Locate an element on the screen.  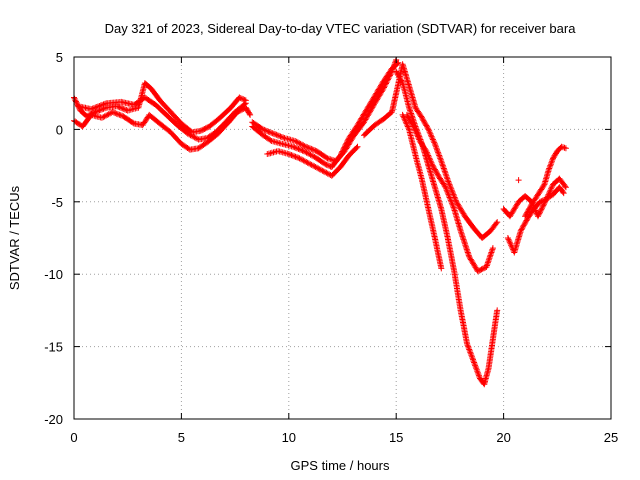
series-track-l is located at coordinates (534, 197).